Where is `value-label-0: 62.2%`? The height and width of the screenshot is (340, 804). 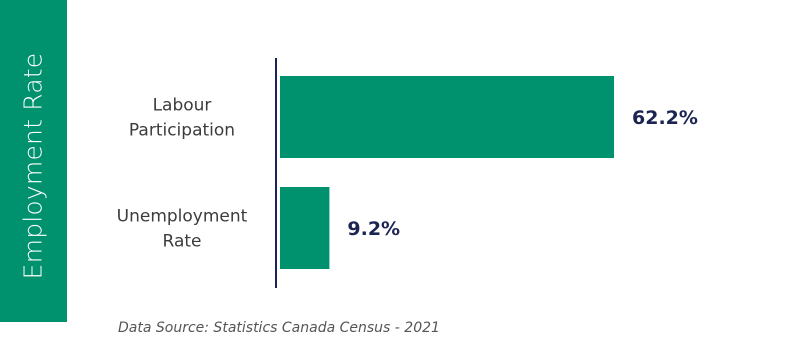 value-label-0: 62.2% is located at coordinates (665, 118).